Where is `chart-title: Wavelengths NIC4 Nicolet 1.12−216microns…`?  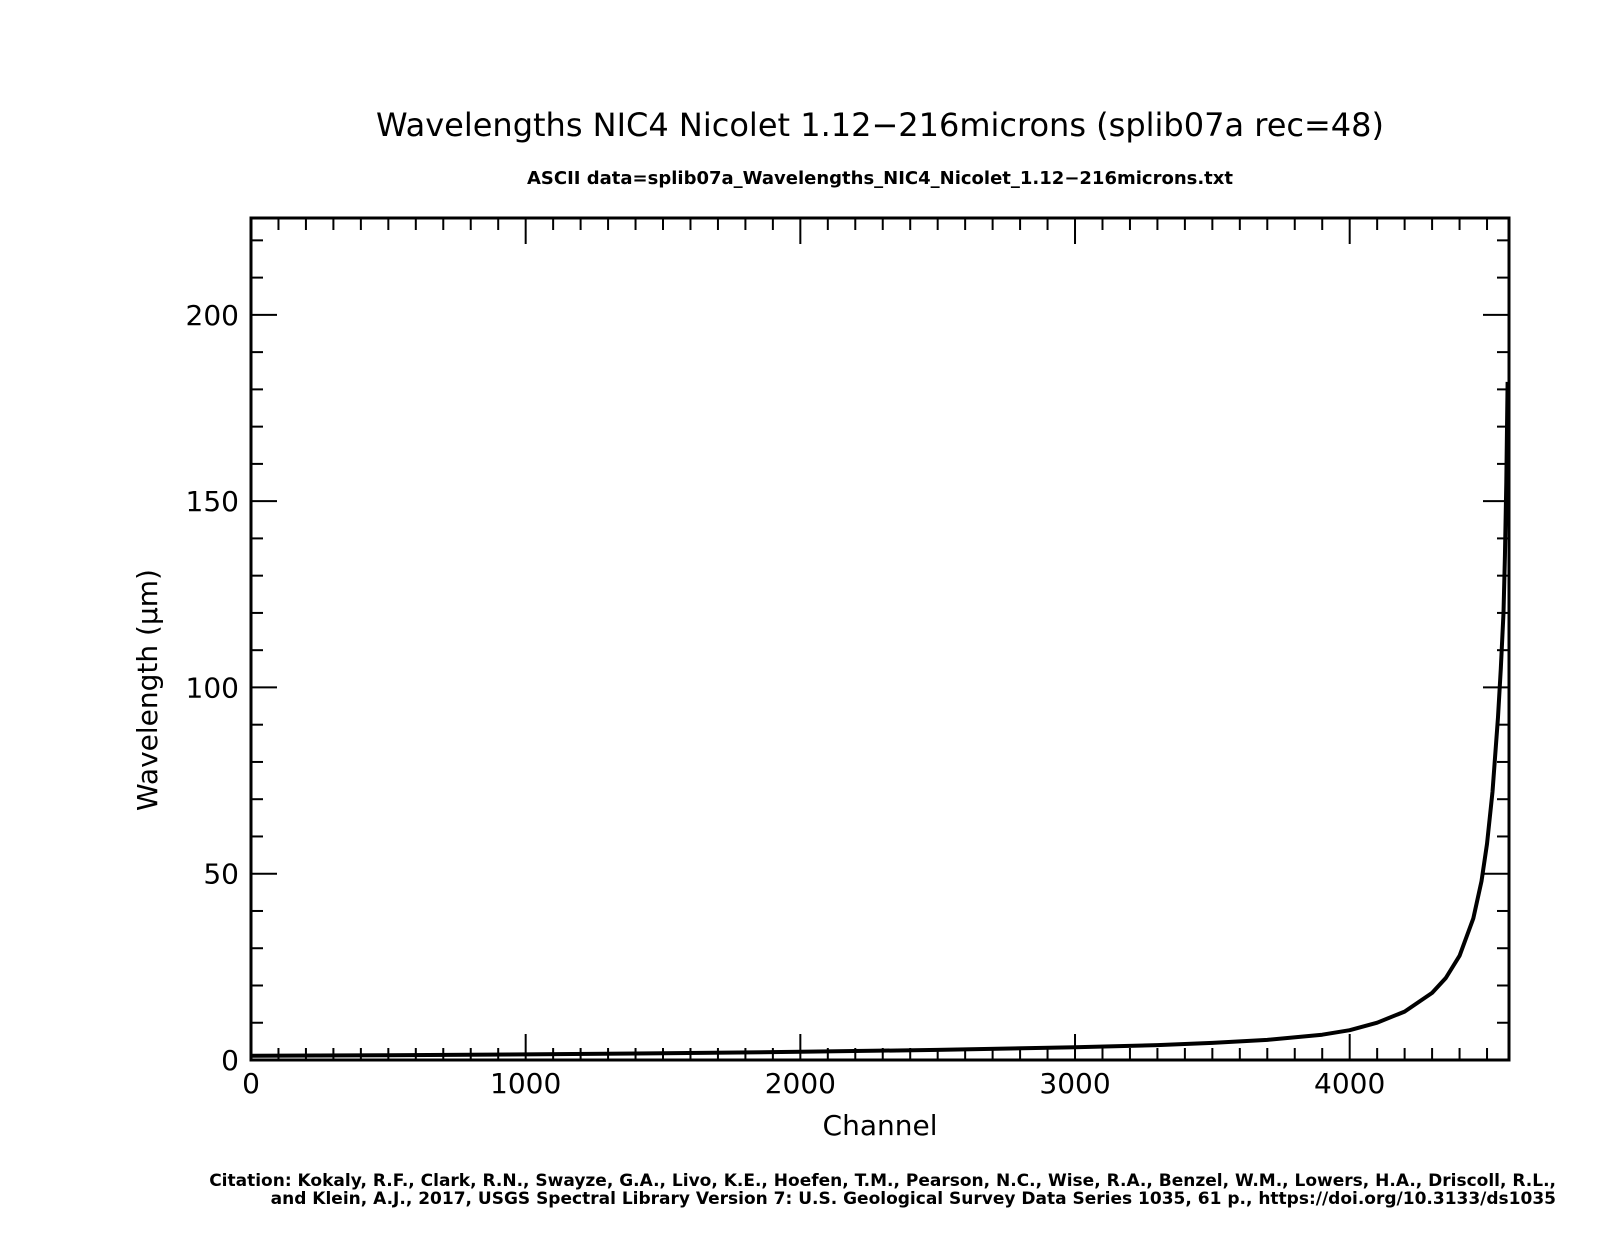
chart-title: Wavelengths NIC4 Nicolet 1.12−216microns… is located at coordinates (880, 125).